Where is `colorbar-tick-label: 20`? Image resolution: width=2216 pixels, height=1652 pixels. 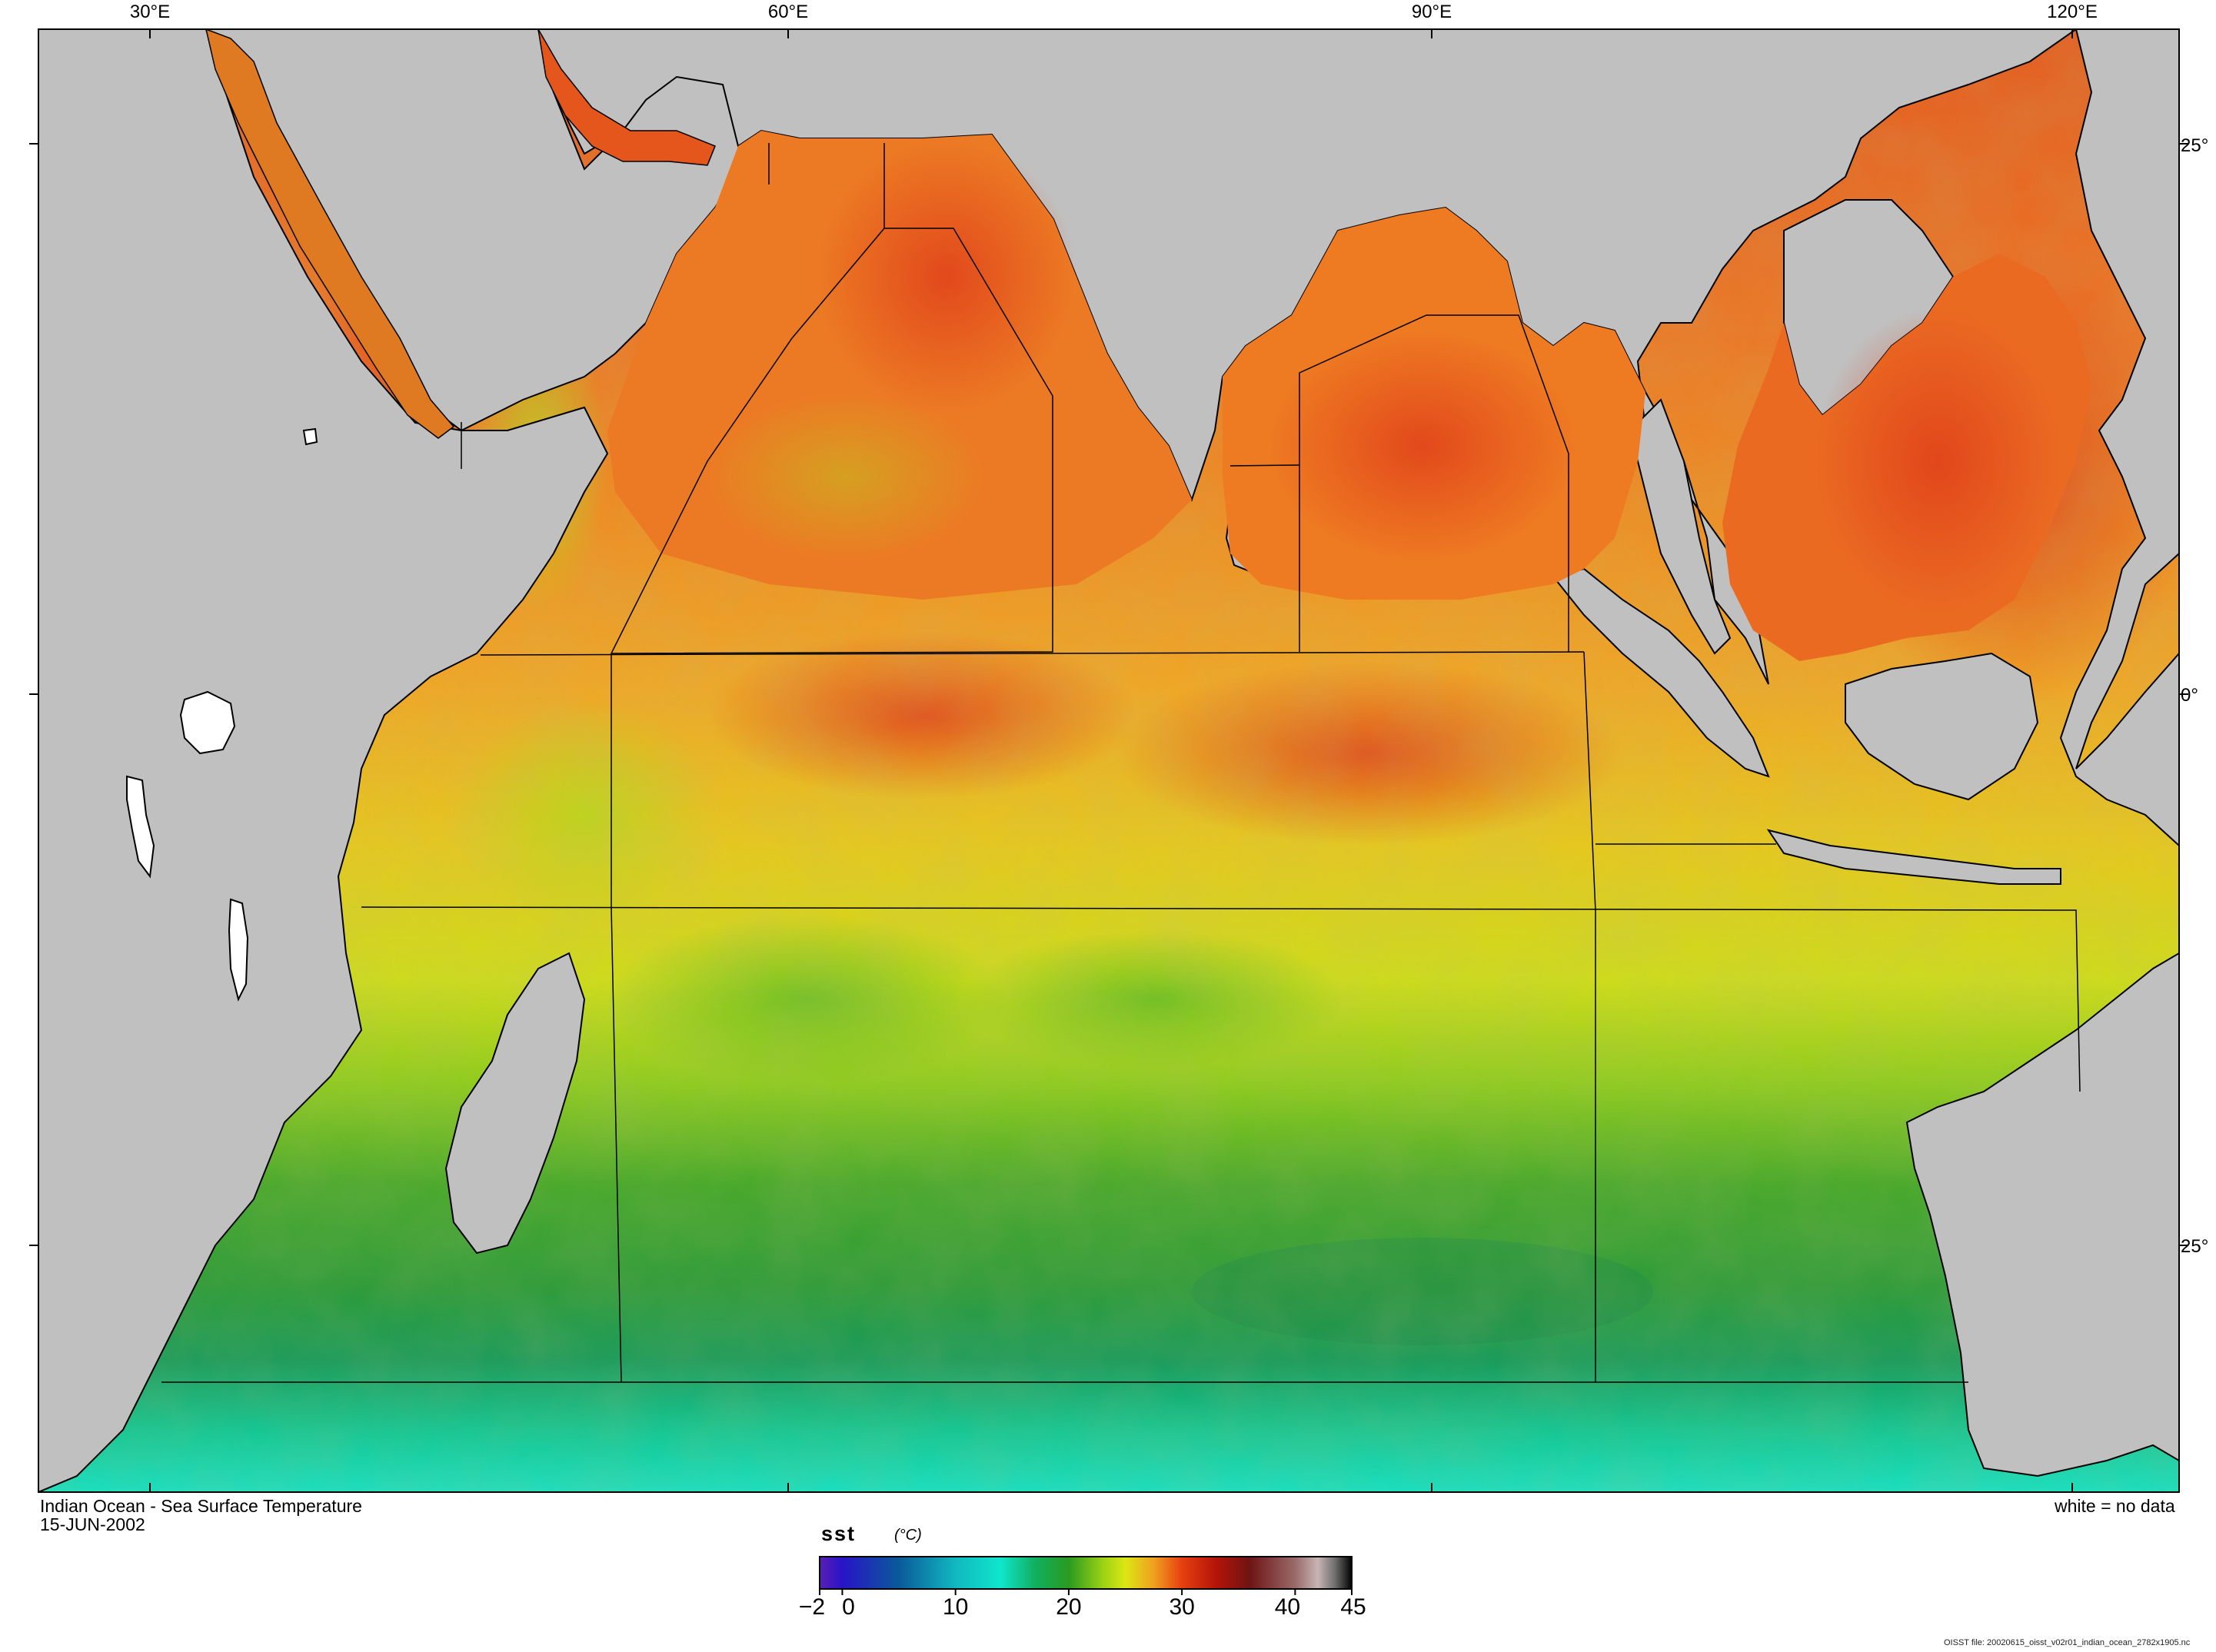 colorbar-tick-label: 20 is located at coordinates (1069, 1607).